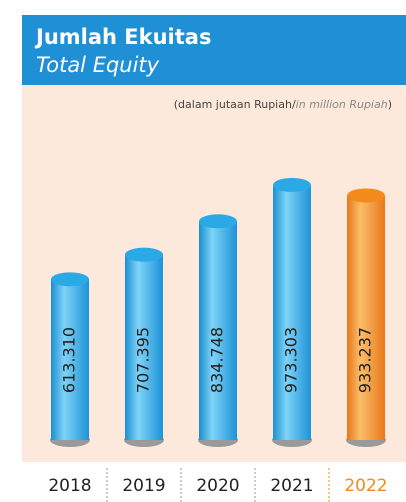 The height and width of the screenshot is (502, 406). I want to click on header-band, so click(214, 50).